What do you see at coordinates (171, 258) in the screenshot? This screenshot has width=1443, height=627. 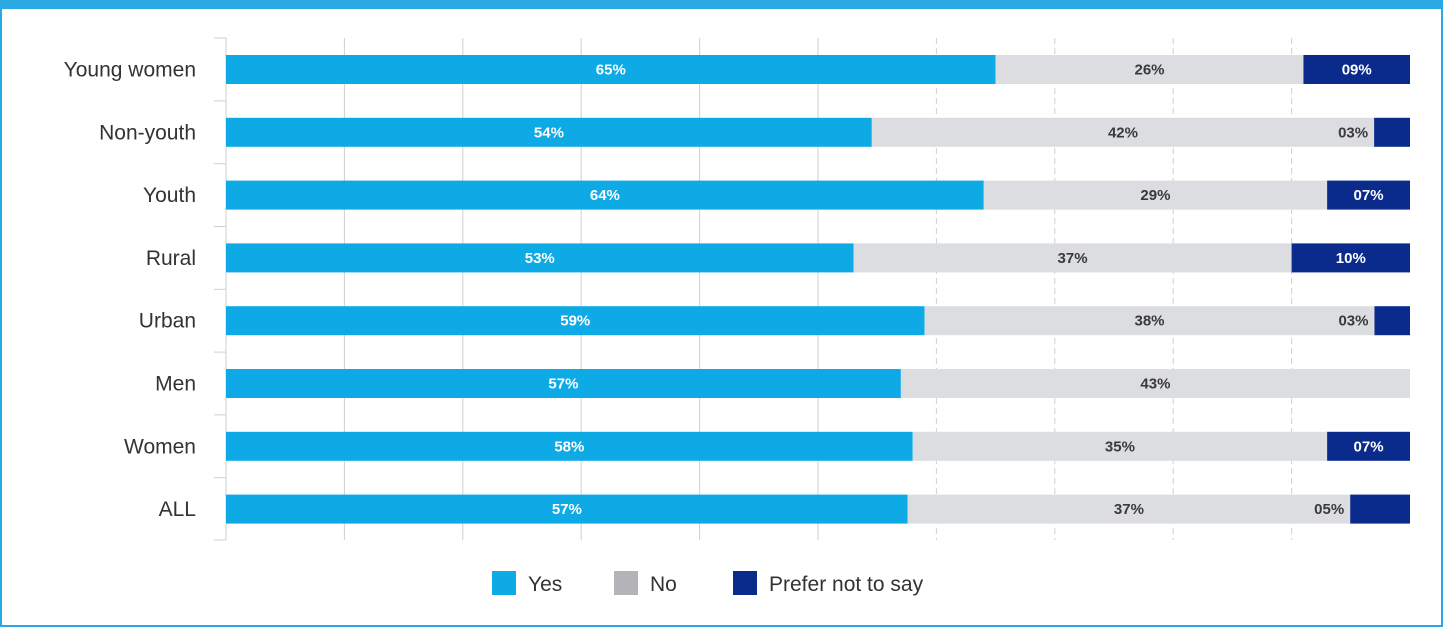 I see `category-label-rural: Rural` at bounding box center [171, 258].